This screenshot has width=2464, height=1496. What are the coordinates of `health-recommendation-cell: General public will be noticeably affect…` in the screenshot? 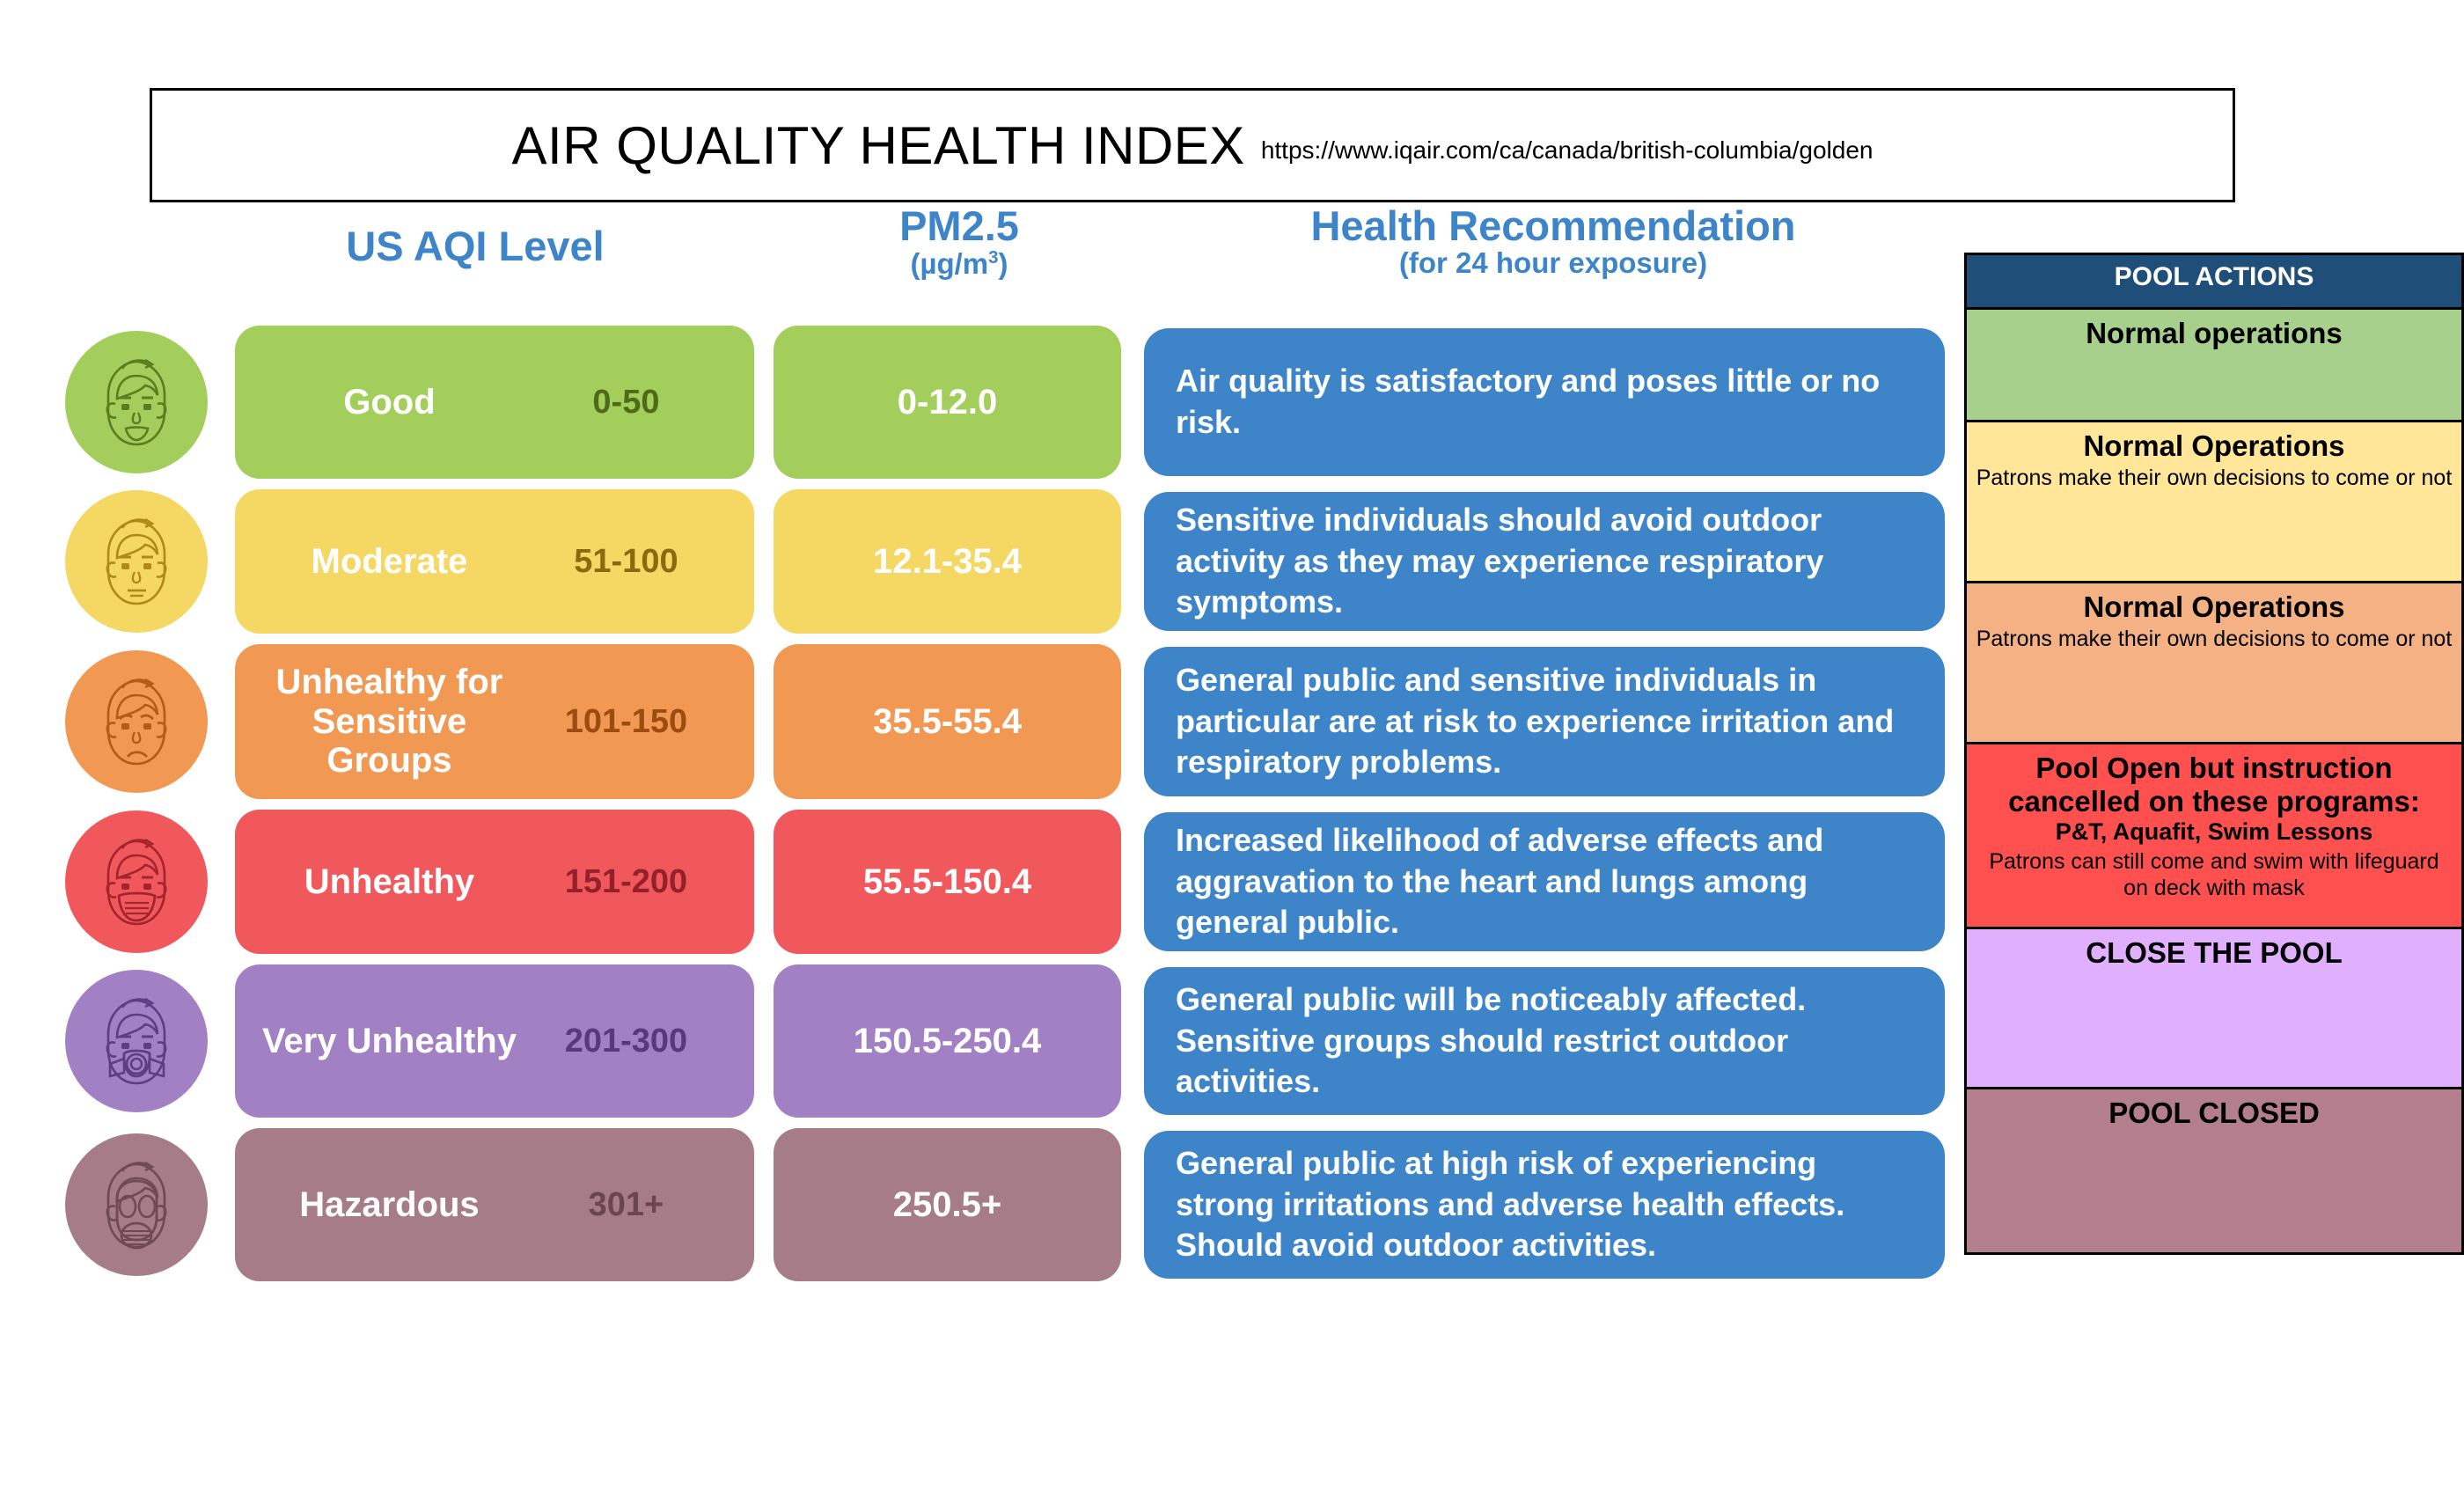 It's located at (1545, 1041).